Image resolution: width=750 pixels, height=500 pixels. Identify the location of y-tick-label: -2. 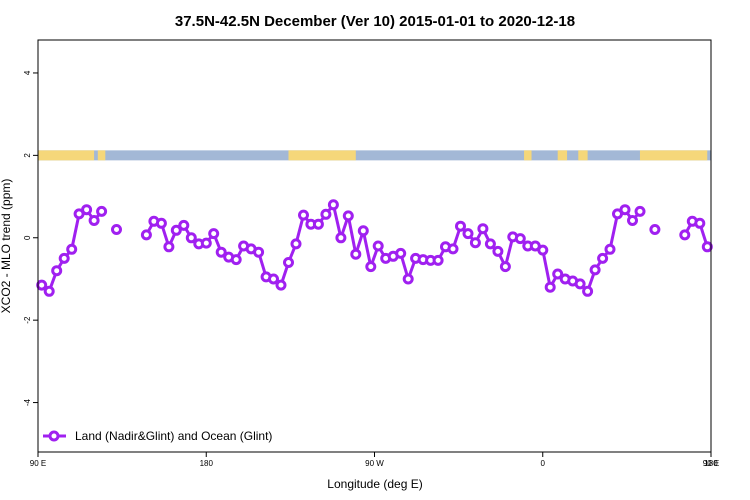
(27, 320).